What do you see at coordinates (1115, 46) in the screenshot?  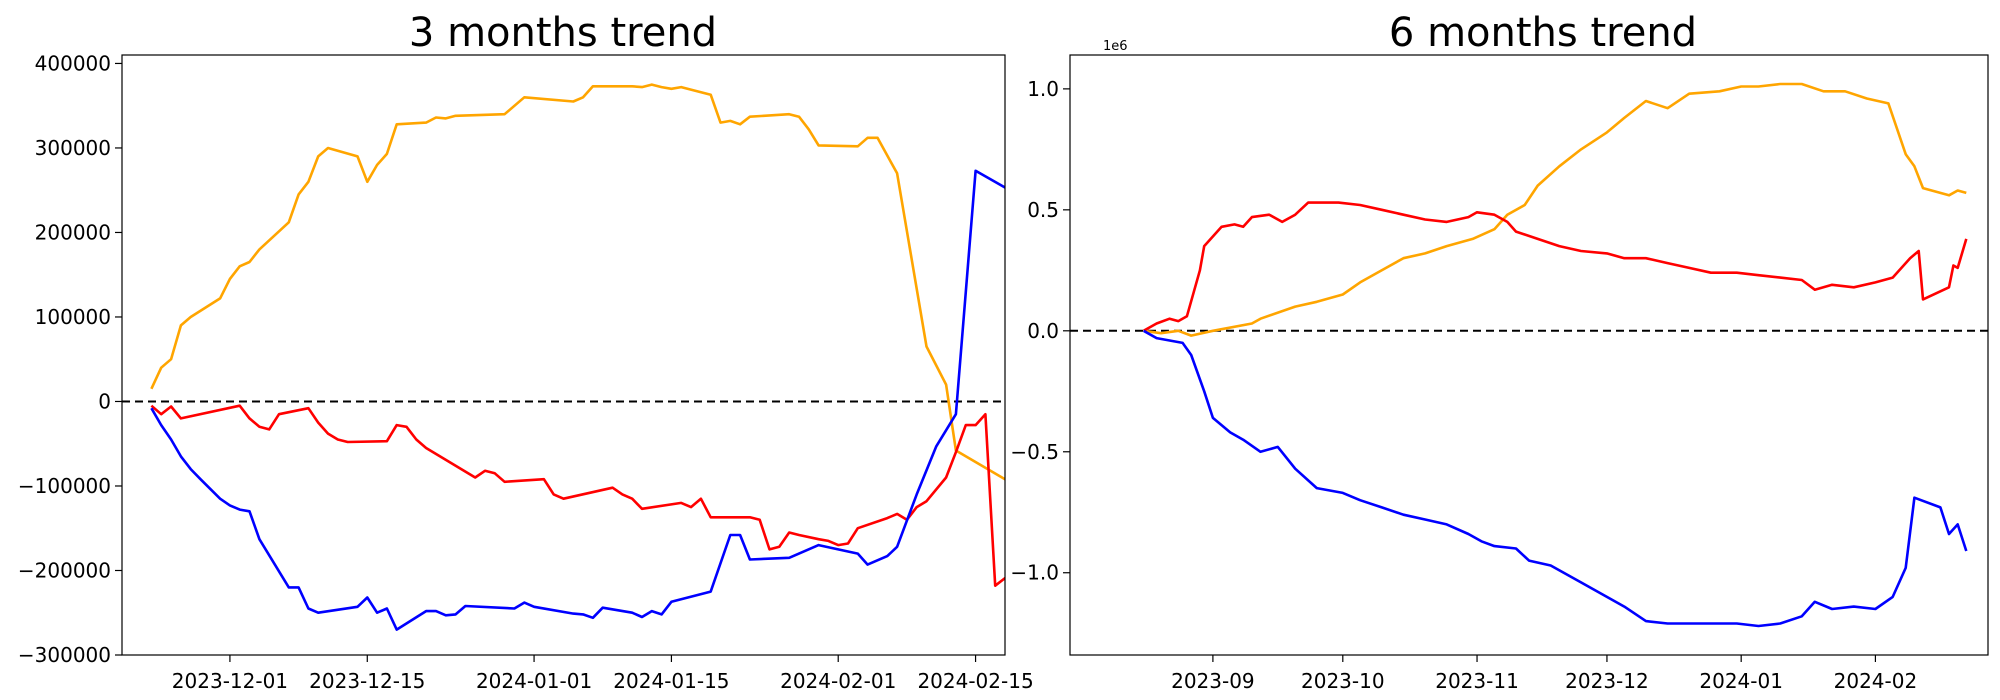 I see `y-offset-label: 1e6` at bounding box center [1115, 46].